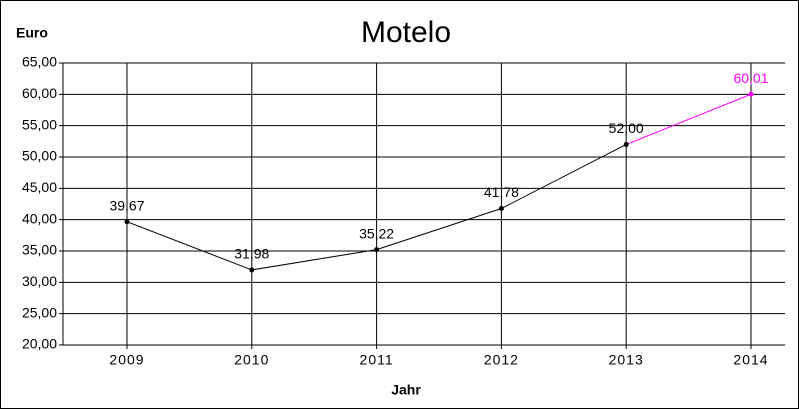 This screenshot has height=409, width=799. I want to click on x-tick-label: 2010, so click(251, 360).